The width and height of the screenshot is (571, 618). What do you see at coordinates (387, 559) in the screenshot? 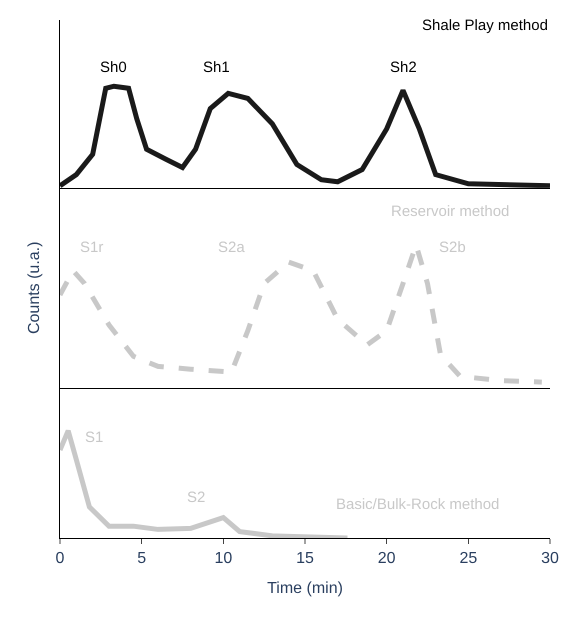
I see `x-tick-label: 20` at bounding box center [387, 559].